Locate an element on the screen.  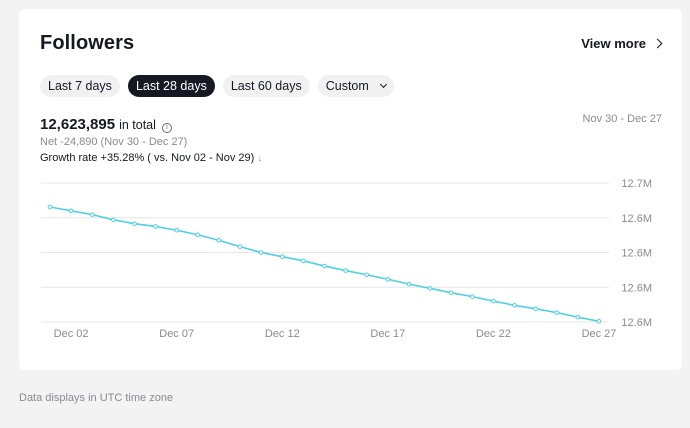
x-tick-label: Dec 17 is located at coordinates (387, 334).